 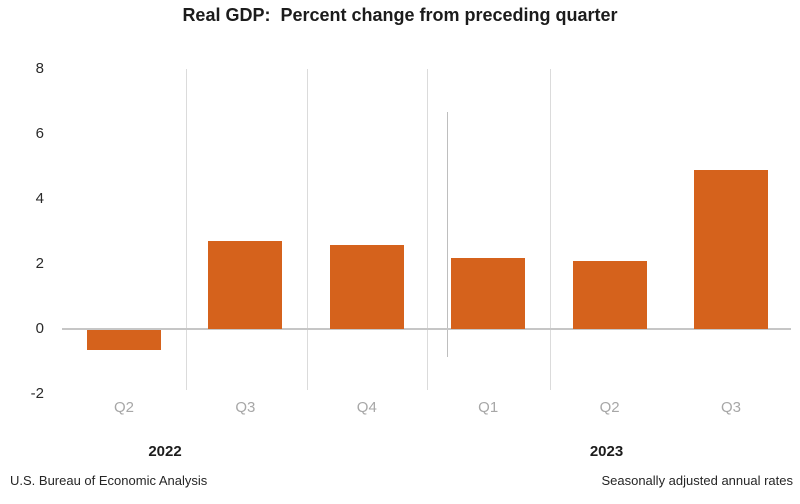 I want to click on y-axis-tick-label: 0, so click(x=39, y=328).